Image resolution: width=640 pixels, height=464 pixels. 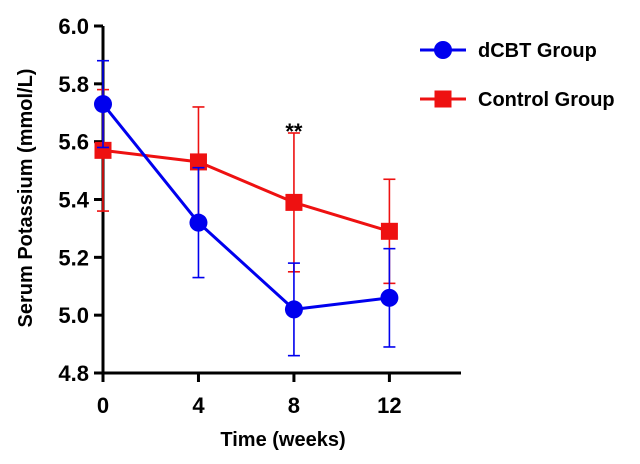 What do you see at coordinates (73, 142) in the screenshot?
I see `y-tick-label: 5.6` at bounding box center [73, 142].